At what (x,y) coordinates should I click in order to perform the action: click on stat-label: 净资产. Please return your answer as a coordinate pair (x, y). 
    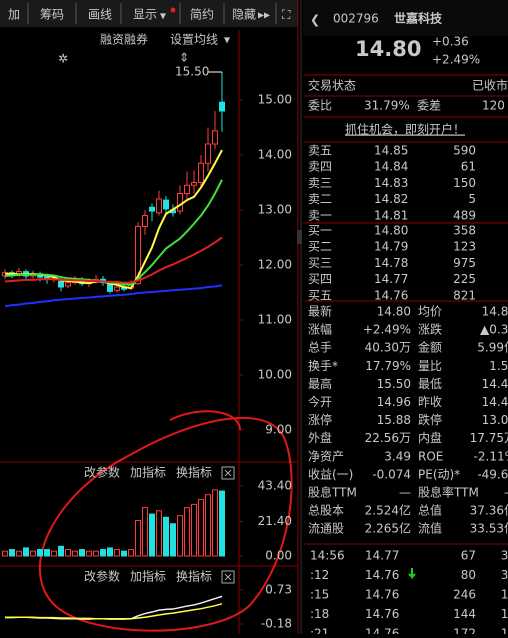
    Looking at the image, I should click on (326, 456).